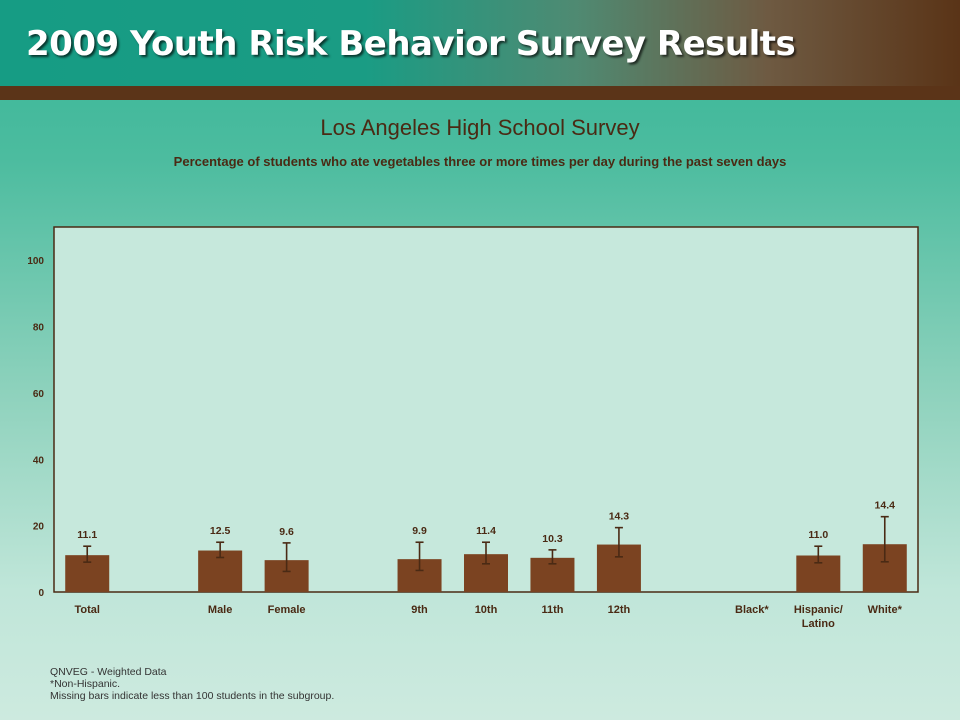 This screenshot has width=960, height=720. What do you see at coordinates (552, 610) in the screenshot?
I see `x-category-label: 11th` at bounding box center [552, 610].